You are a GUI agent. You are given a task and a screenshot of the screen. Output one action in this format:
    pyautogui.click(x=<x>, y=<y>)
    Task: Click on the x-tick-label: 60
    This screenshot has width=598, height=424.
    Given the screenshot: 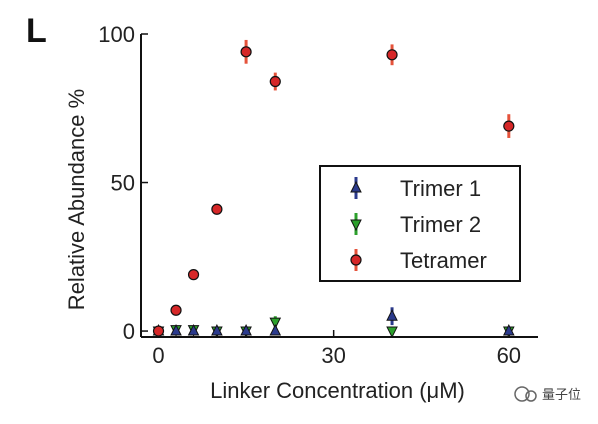 What is the action you would take?
    pyautogui.click(x=509, y=355)
    